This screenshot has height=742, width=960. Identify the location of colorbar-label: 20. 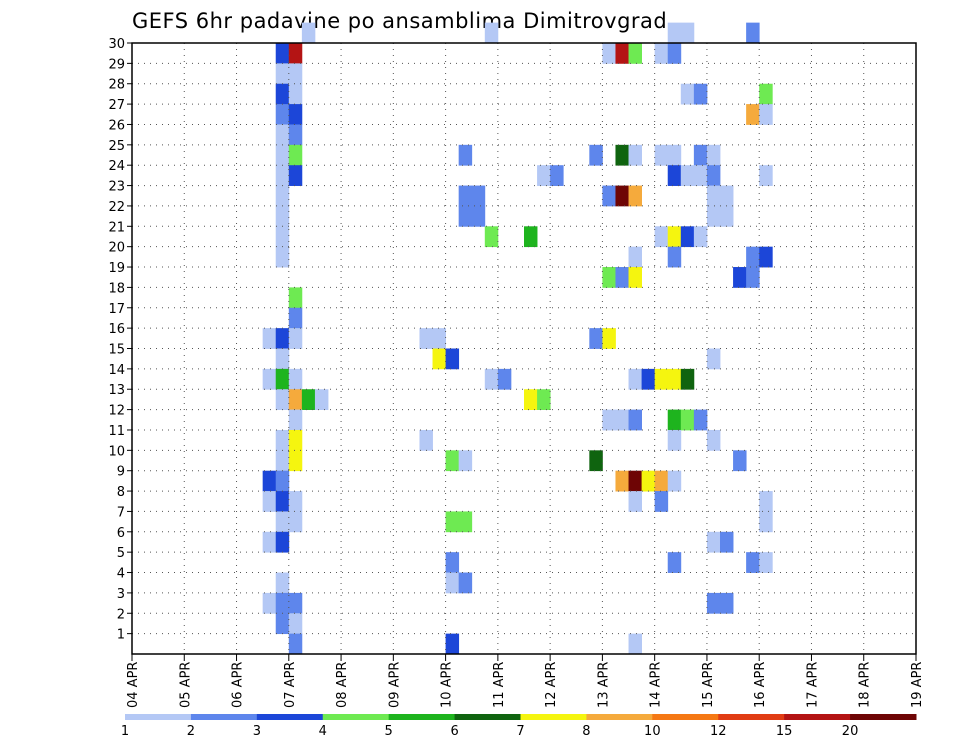
(850, 731).